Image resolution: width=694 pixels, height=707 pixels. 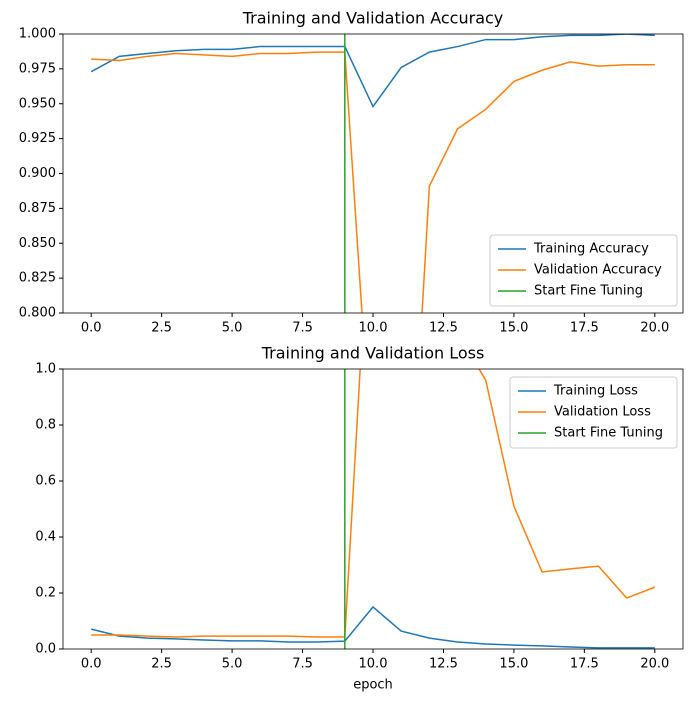 What do you see at coordinates (373, 18) in the screenshot?
I see `chart-title: Training and Validation Accuracy` at bounding box center [373, 18].